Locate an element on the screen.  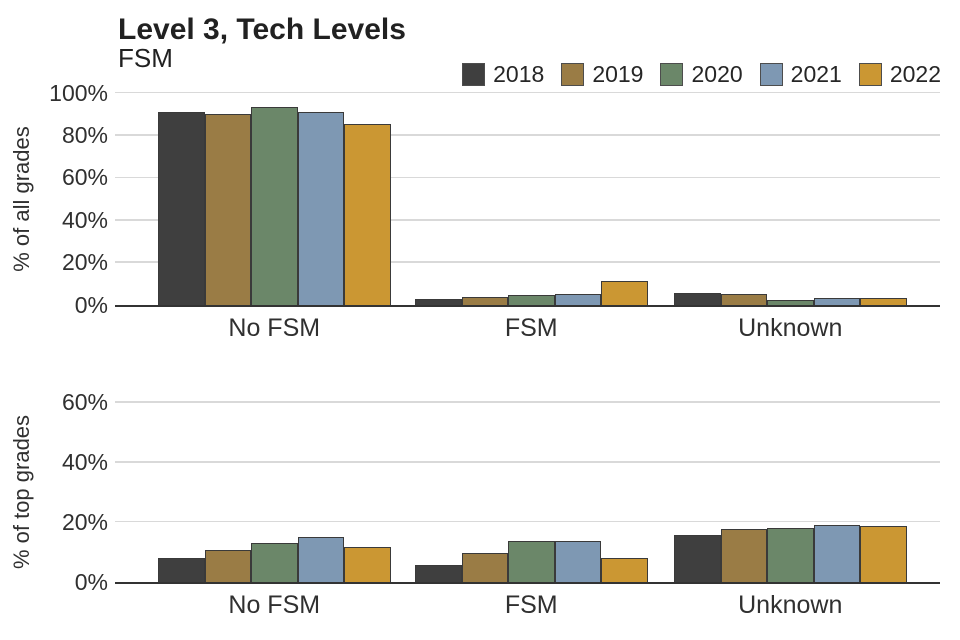
legend-item-2019: 2019 is located at coordinates (602, 74).